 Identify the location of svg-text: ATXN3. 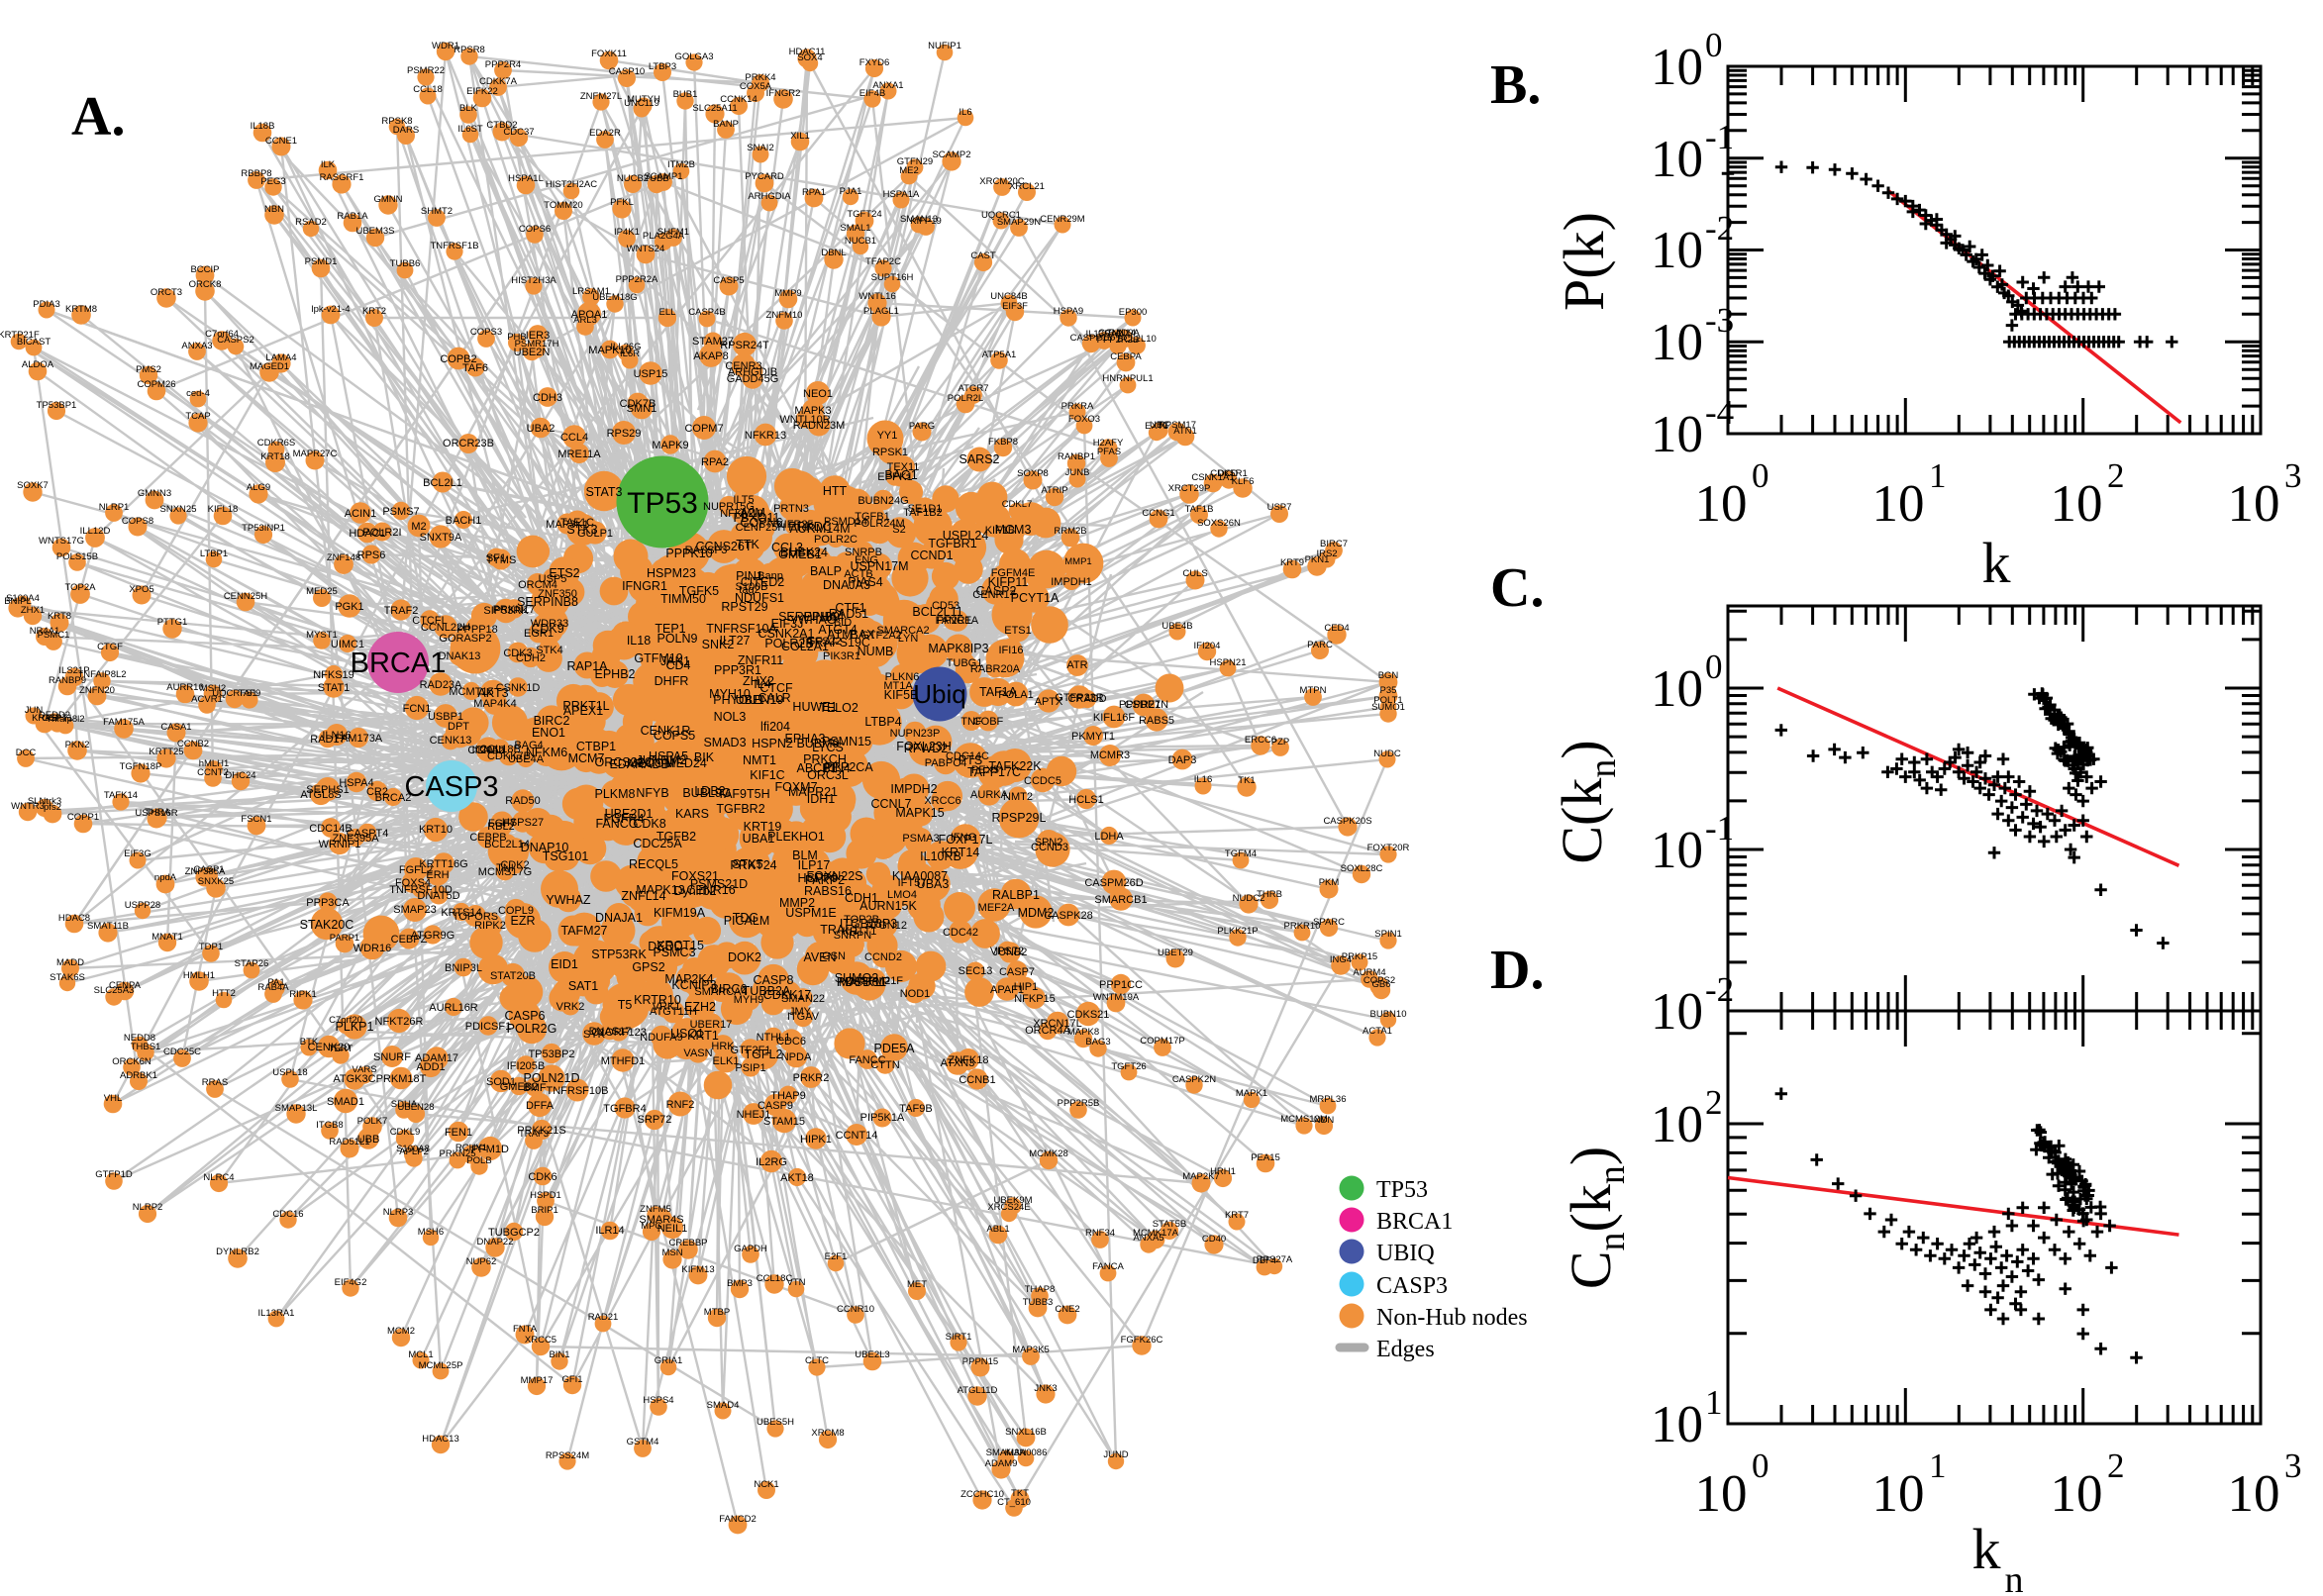
(958, 1063).